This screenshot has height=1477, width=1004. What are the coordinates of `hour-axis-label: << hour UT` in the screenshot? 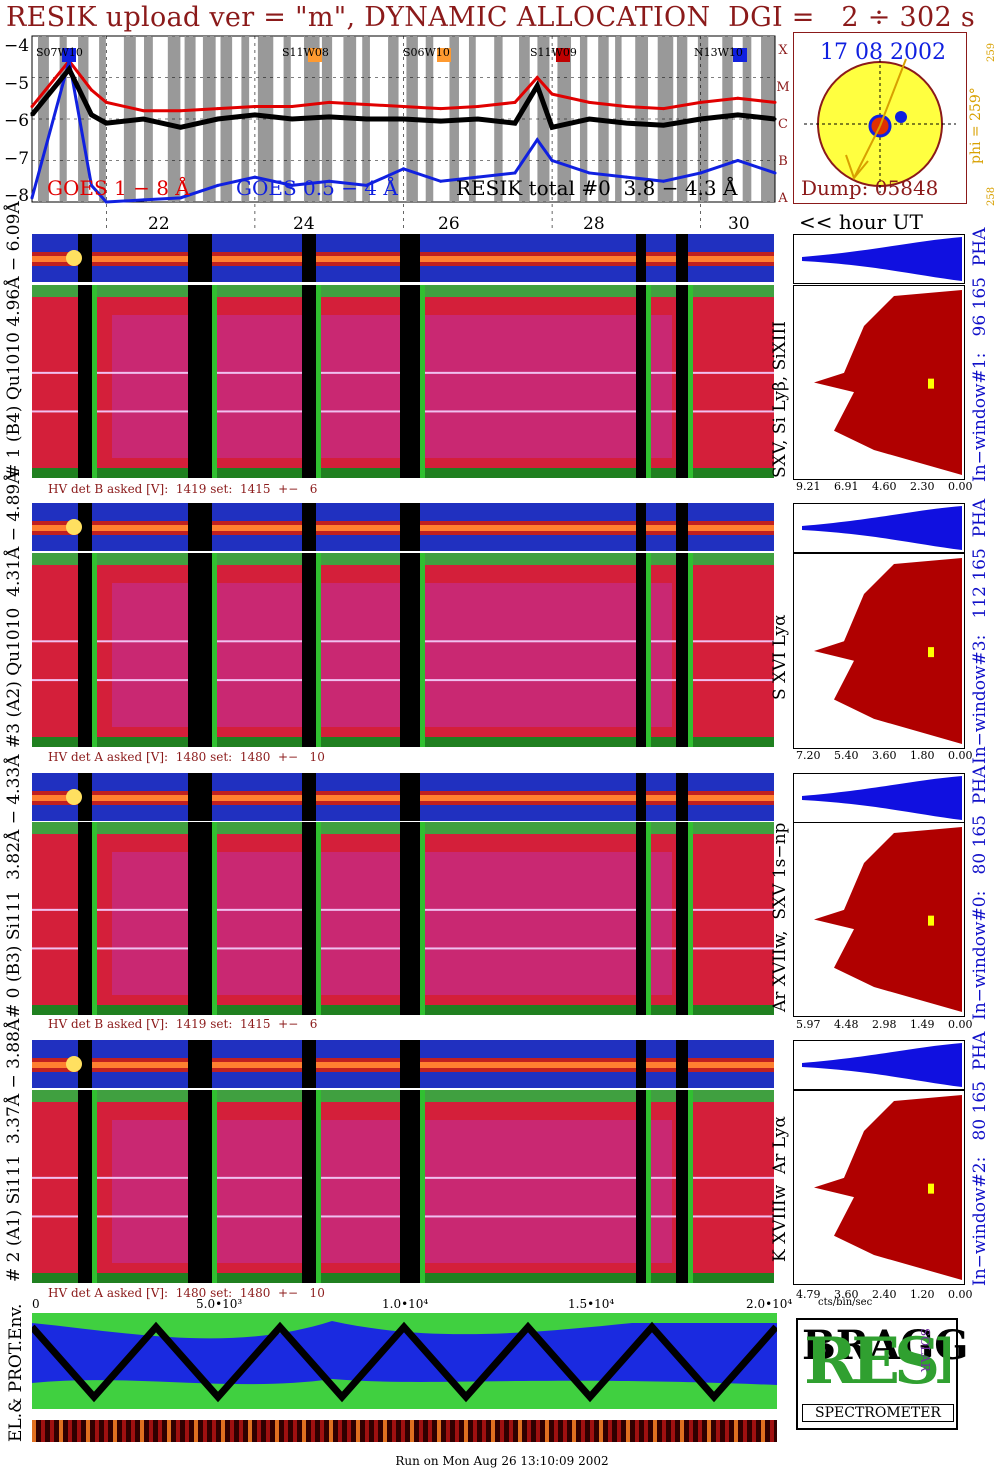 It's located at (861, 222).